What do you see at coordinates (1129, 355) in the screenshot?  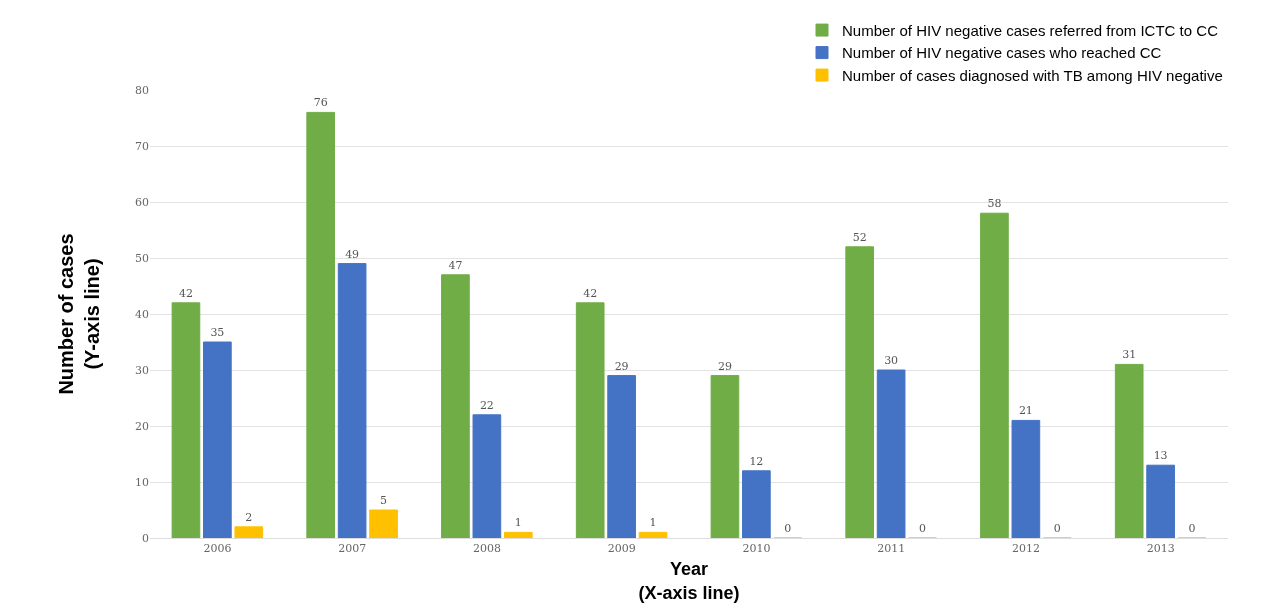 I see `data-label: 31` at bounding box center [1129, 355].